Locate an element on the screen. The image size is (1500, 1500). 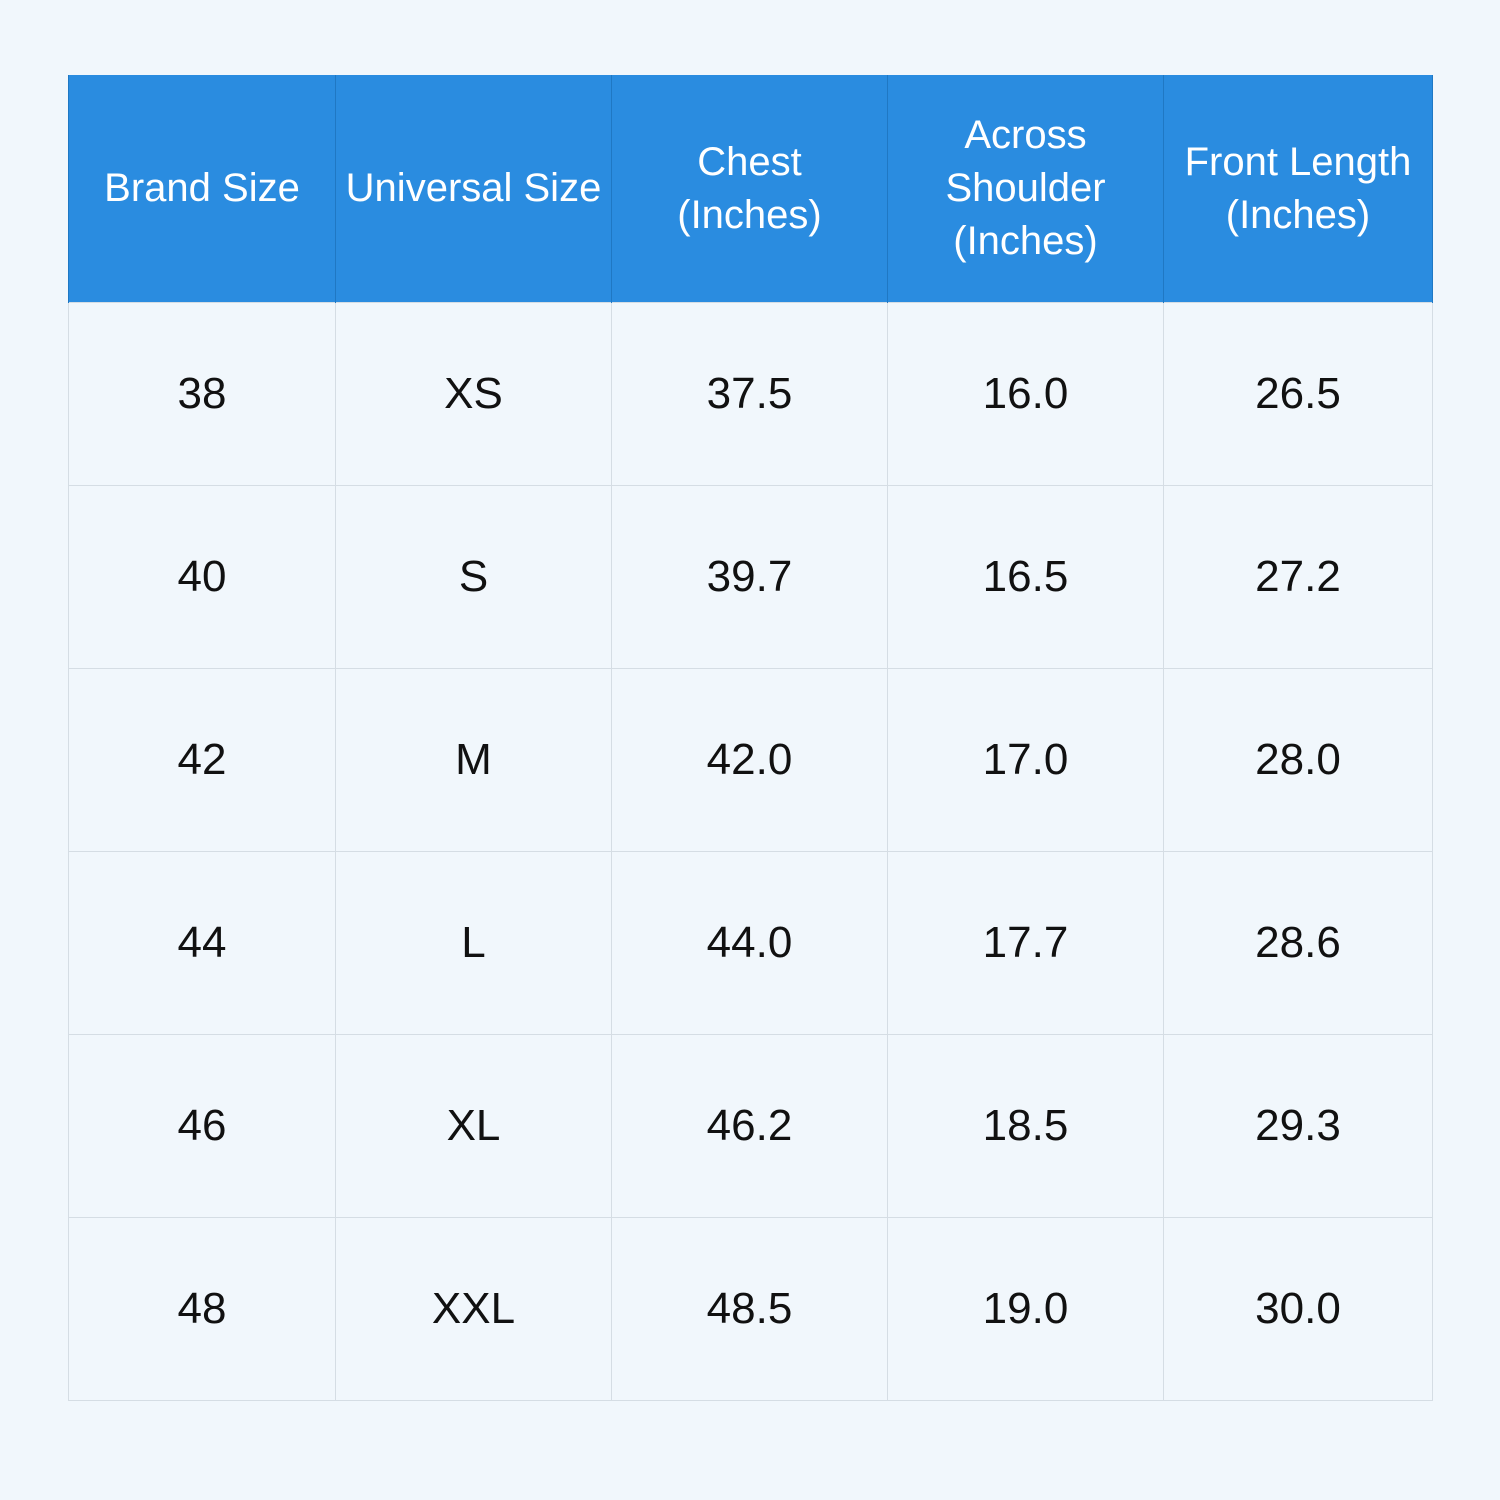
table-cell: 42.0 is located at coordinates (749, 760).